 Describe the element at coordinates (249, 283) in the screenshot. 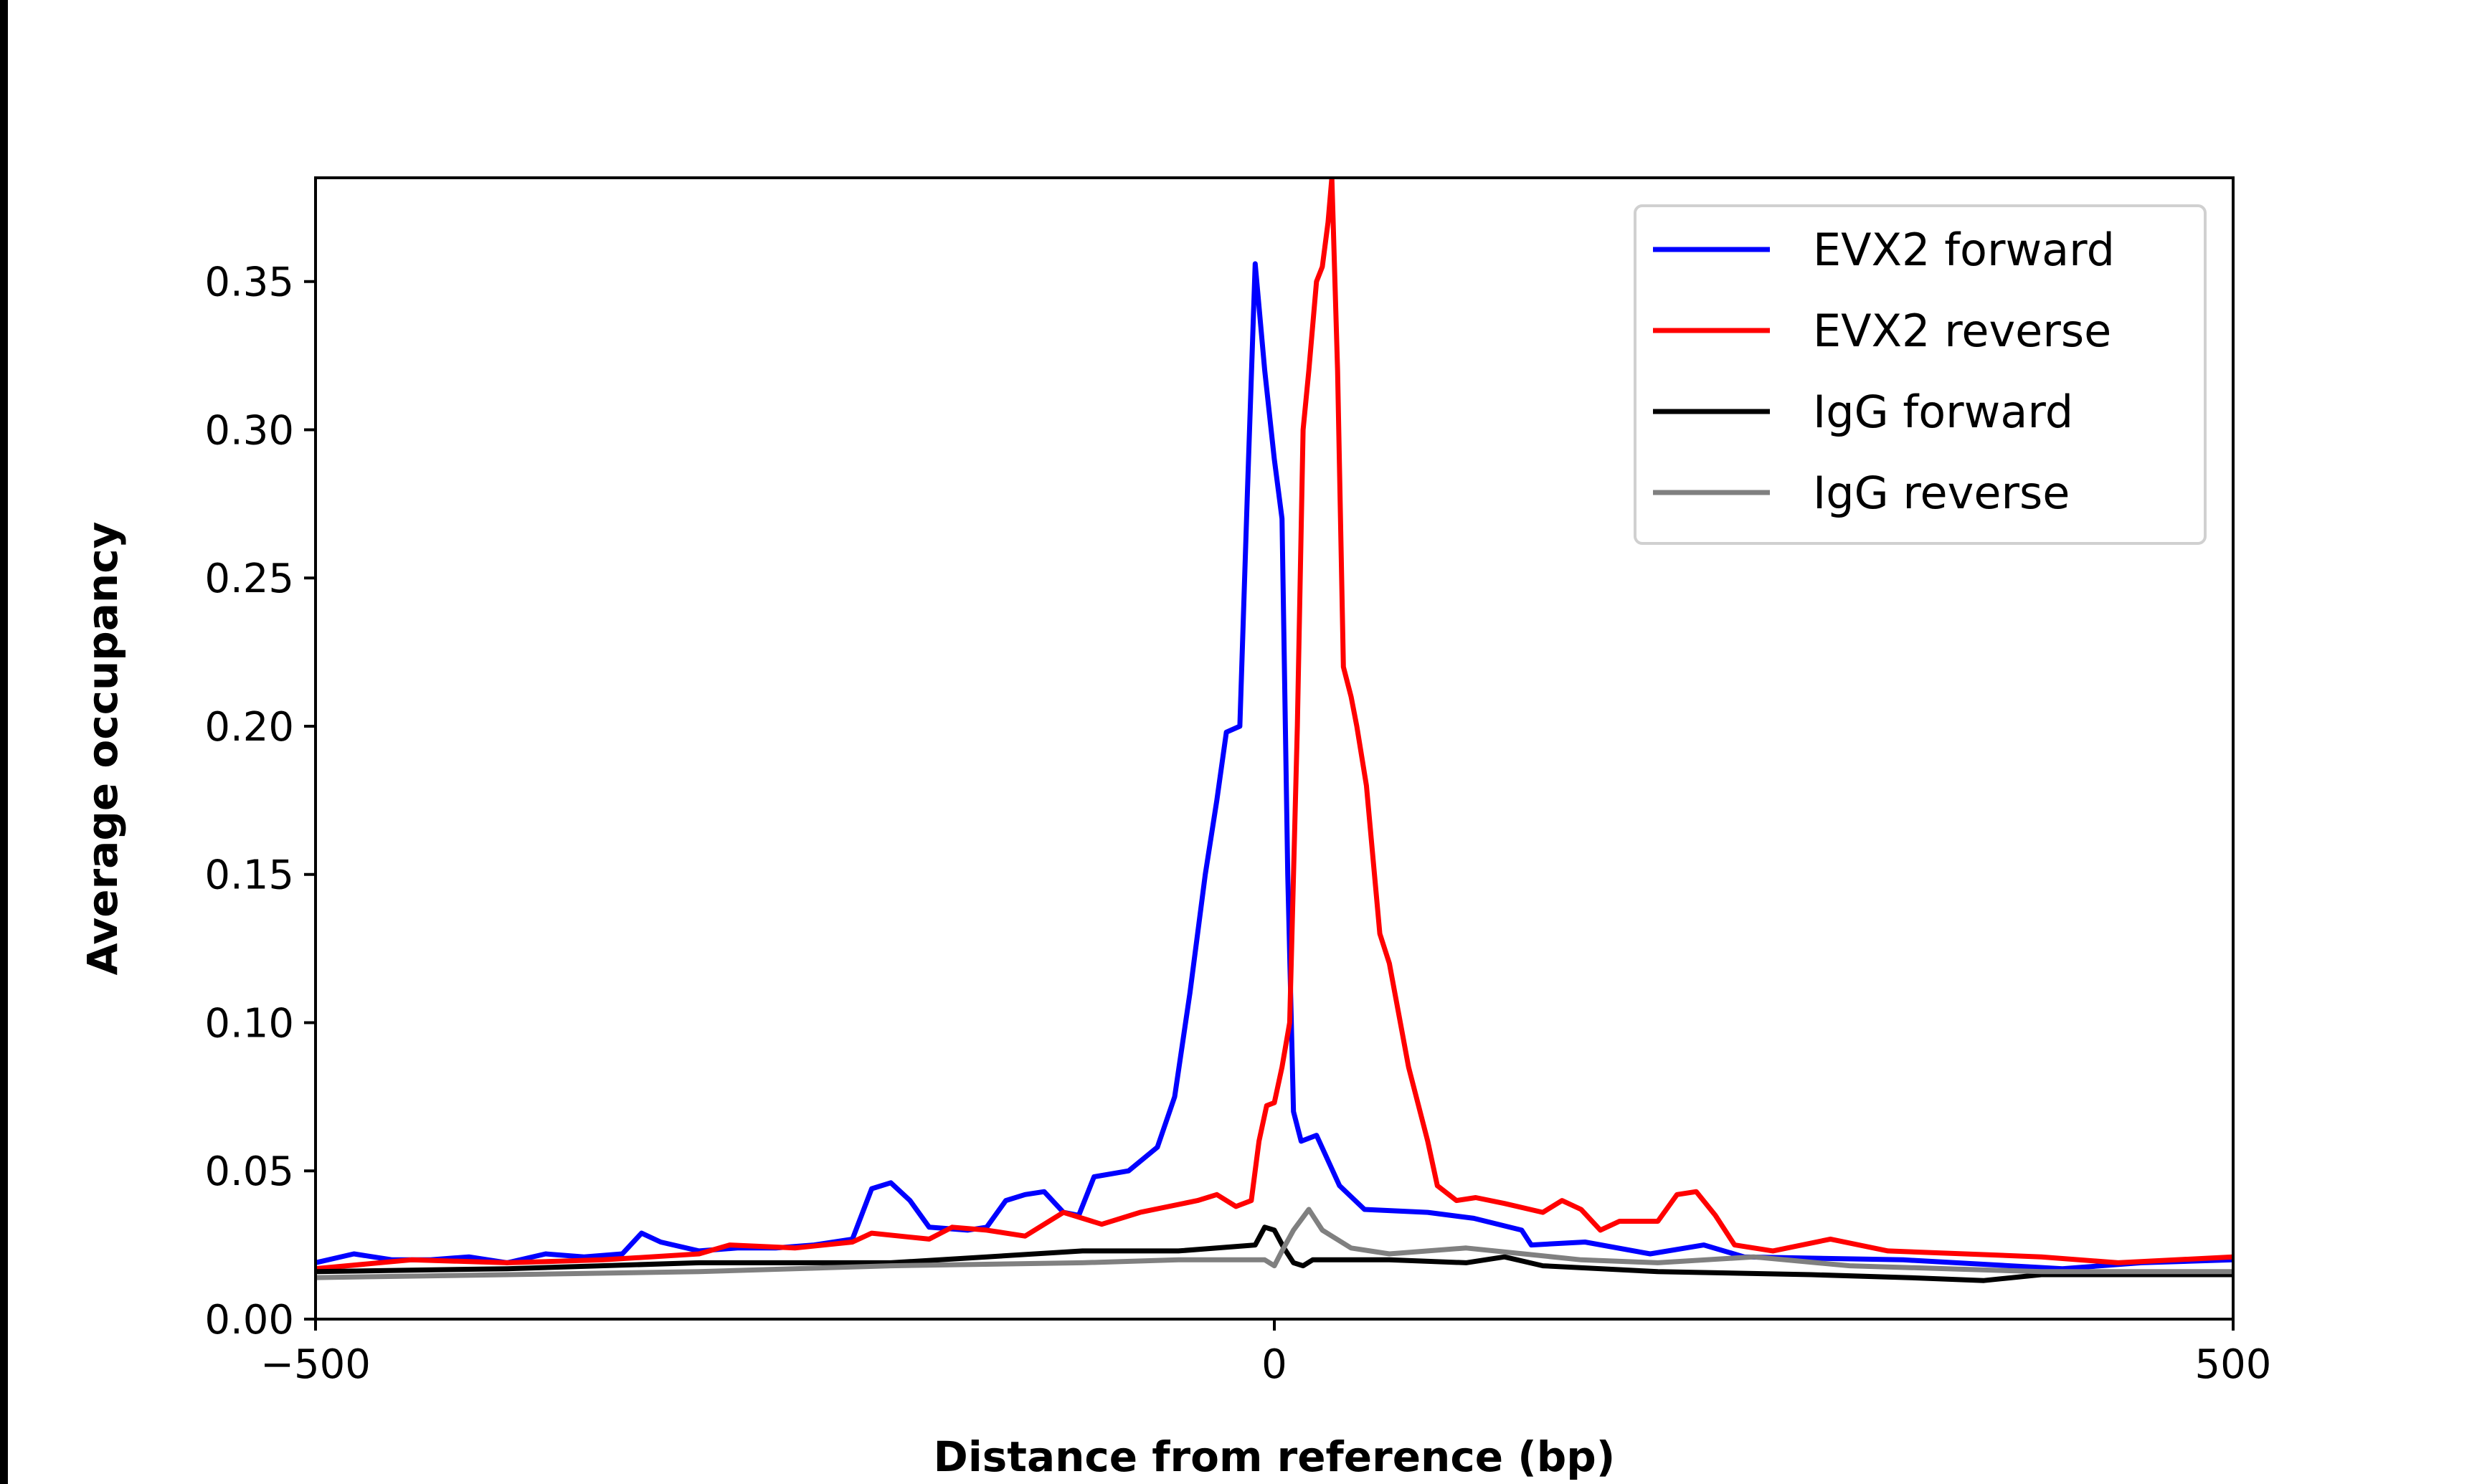

I see `y-tick-label: 0.35` at that location.